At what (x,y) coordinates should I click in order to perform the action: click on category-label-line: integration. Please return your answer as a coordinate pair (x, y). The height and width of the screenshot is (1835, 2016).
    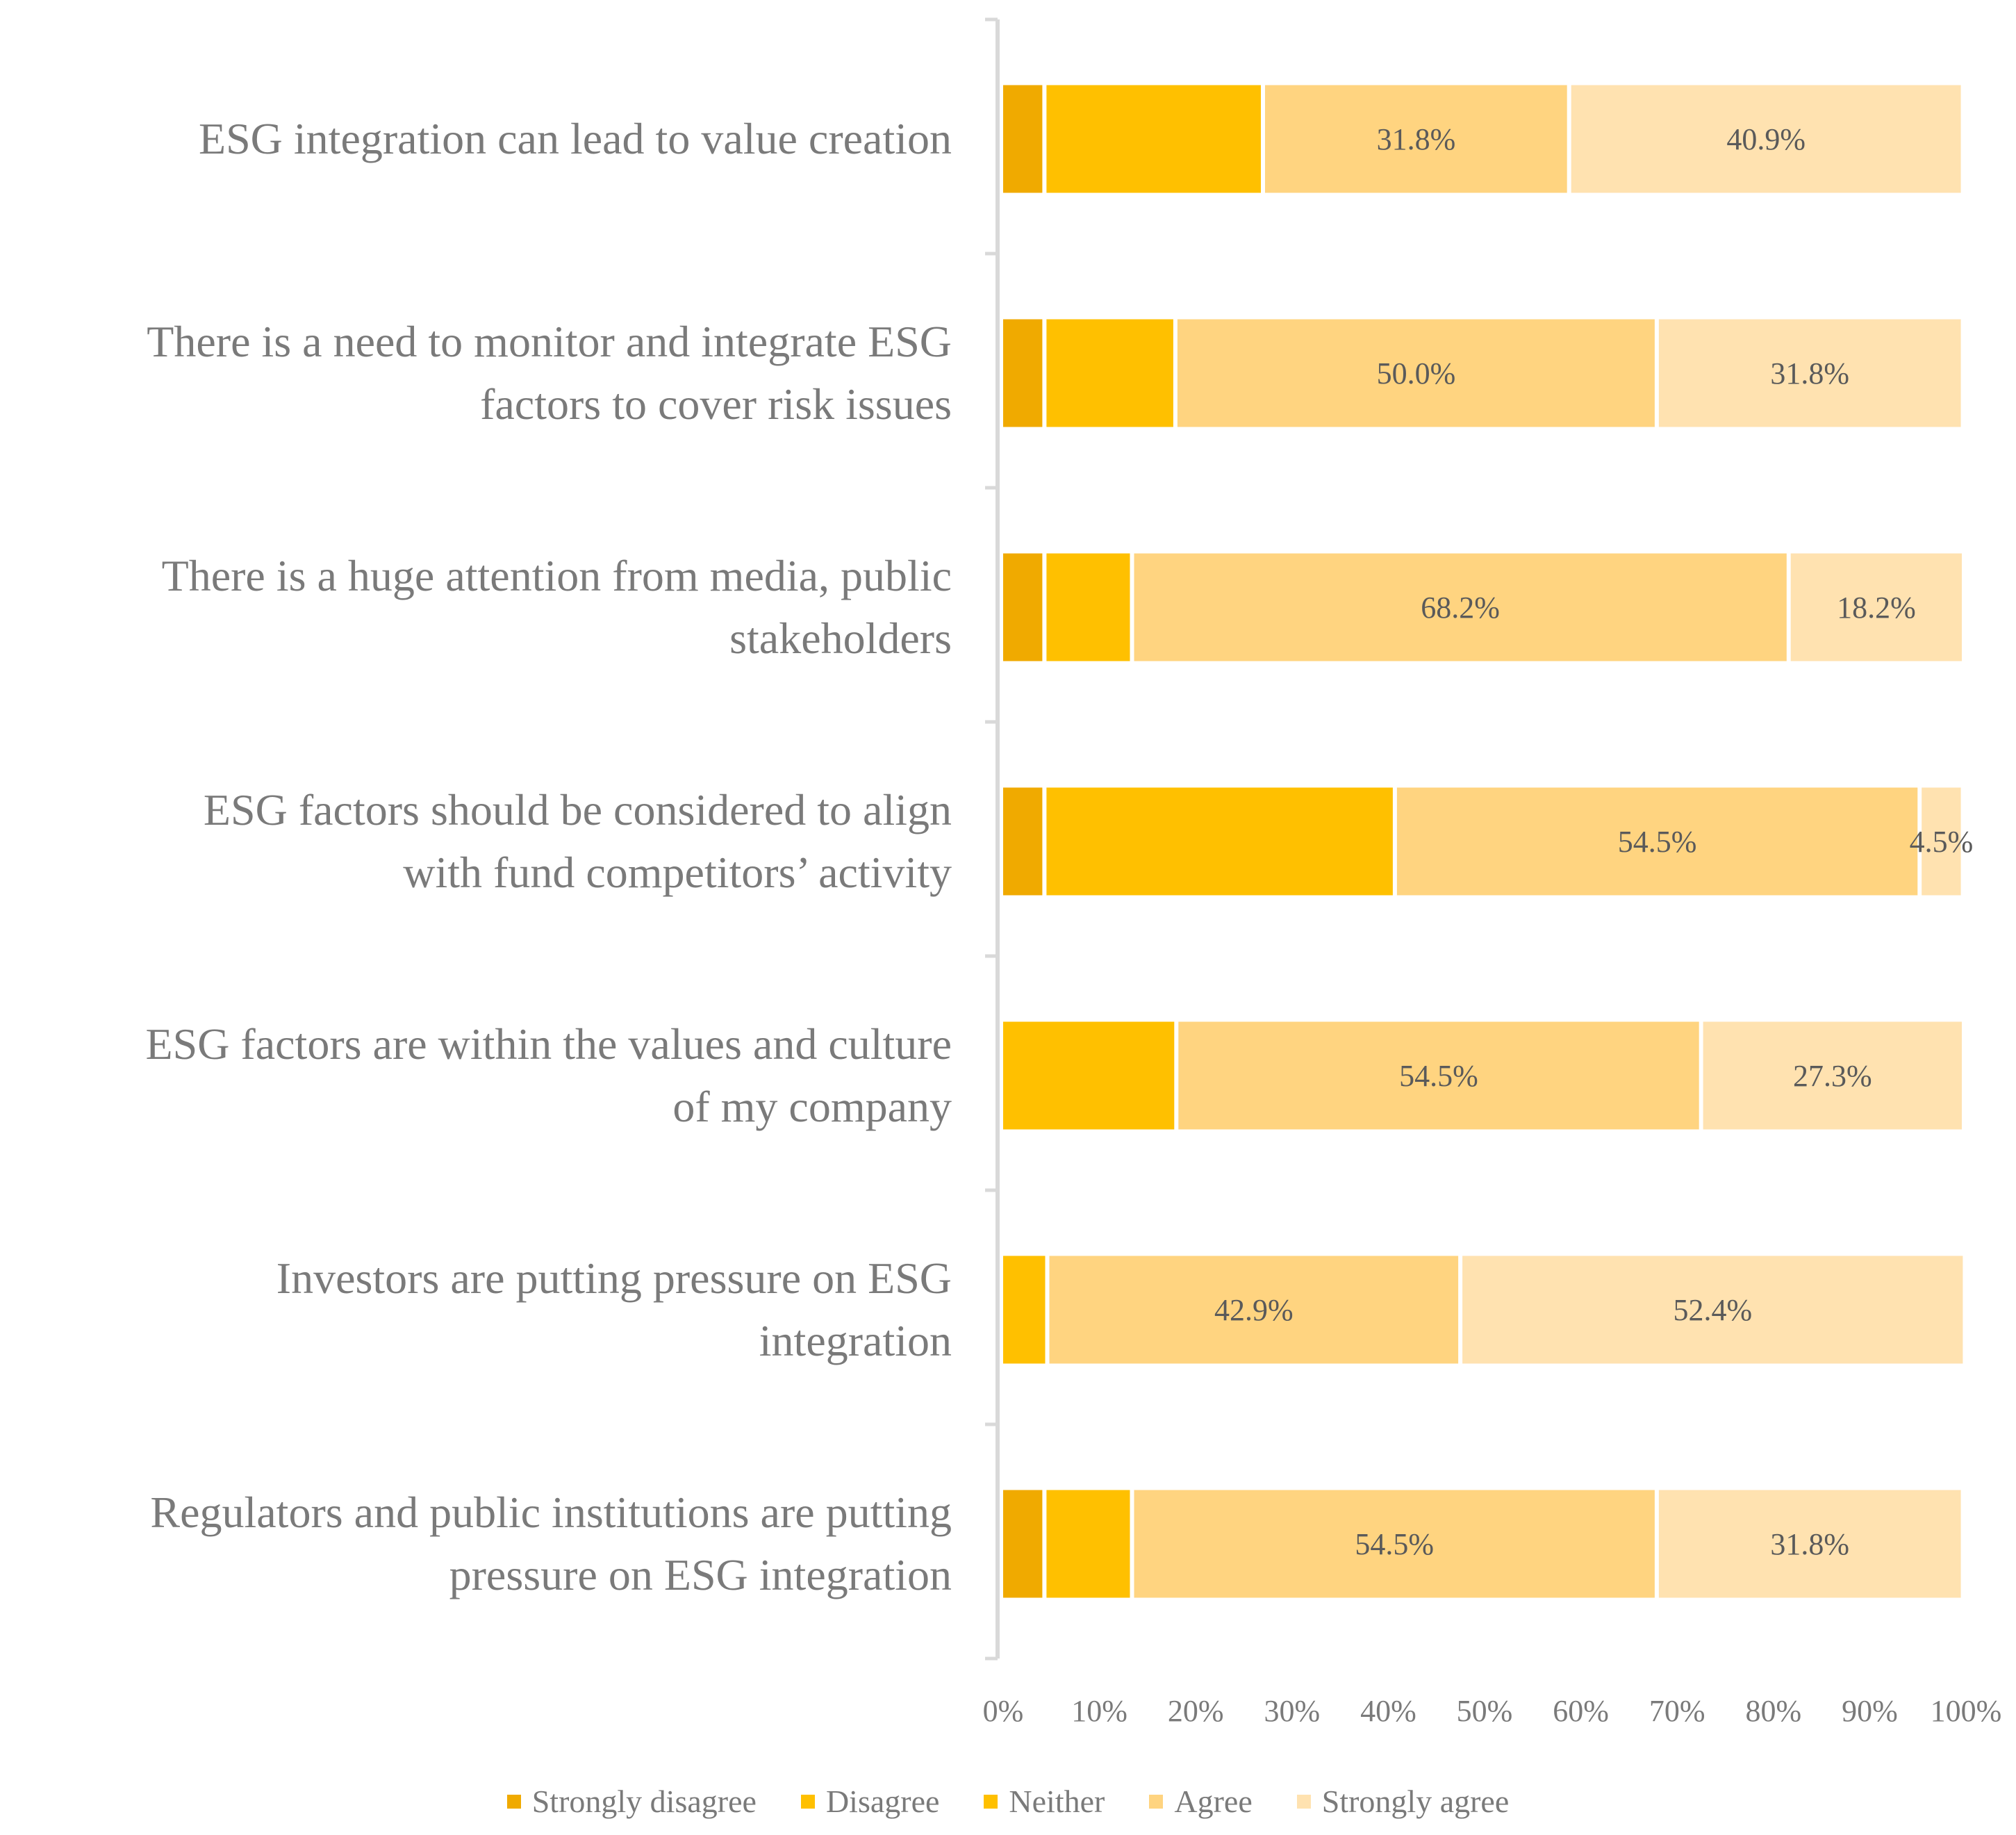
    Looking at the image, I should click on (855, 1340).